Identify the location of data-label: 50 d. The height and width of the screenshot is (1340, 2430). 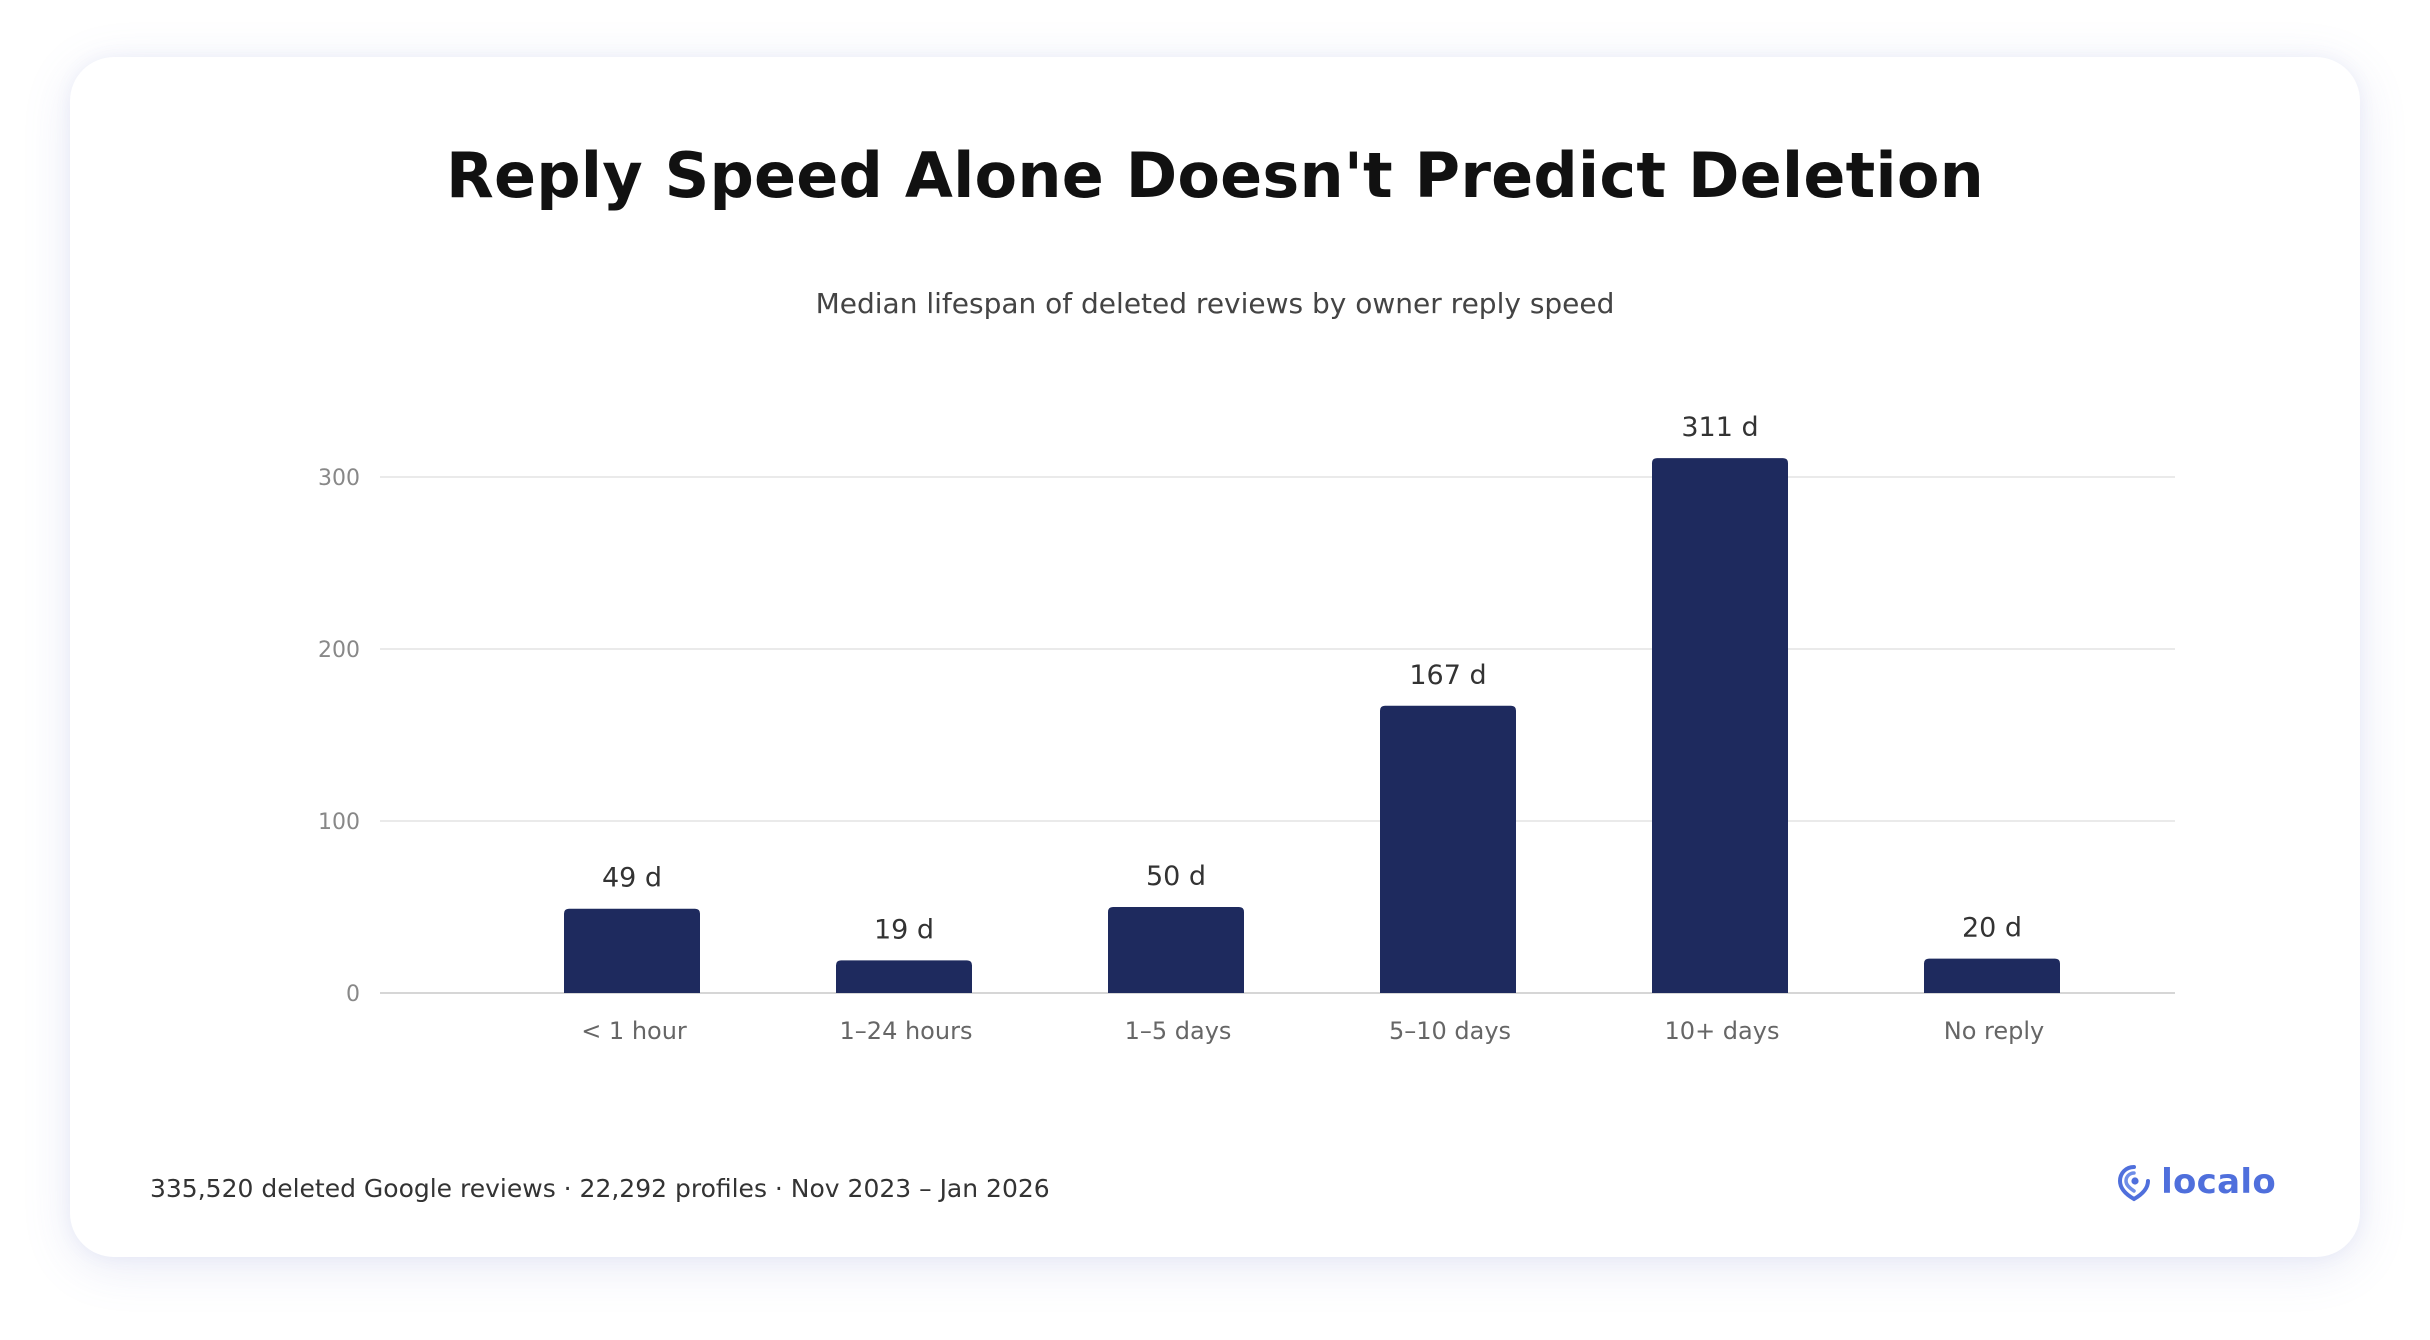
(1176, 876).